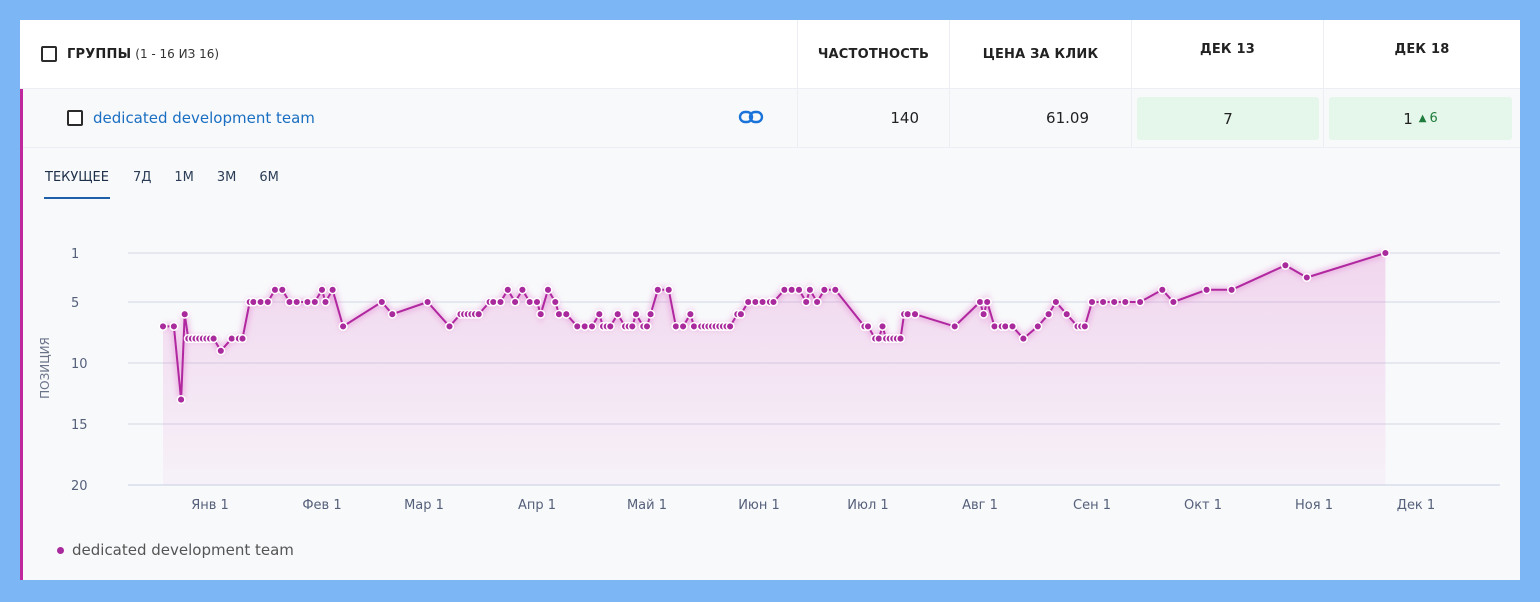 This screenshot has width=1540, height=602. What do you see at coordinates (49, 54) in the screenshot?
I see `select-all-checkbox` at bounding box center [49, 54].